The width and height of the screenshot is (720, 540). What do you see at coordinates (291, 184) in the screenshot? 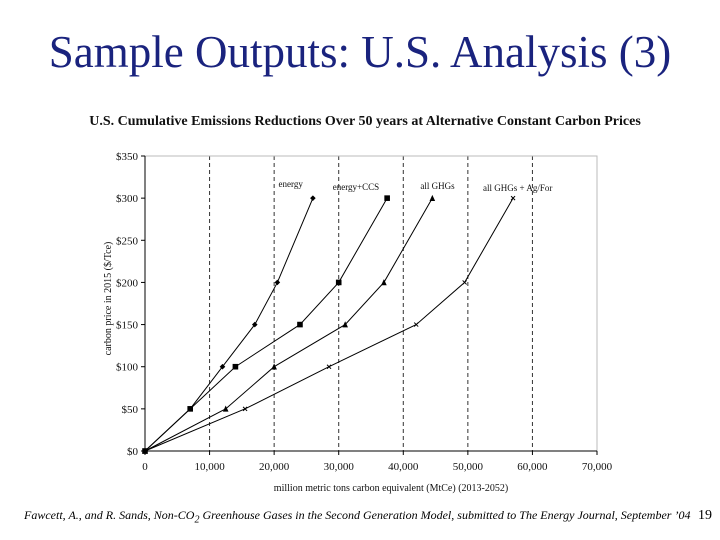
I see `series-label: energy` at bounding box center [291, 184].